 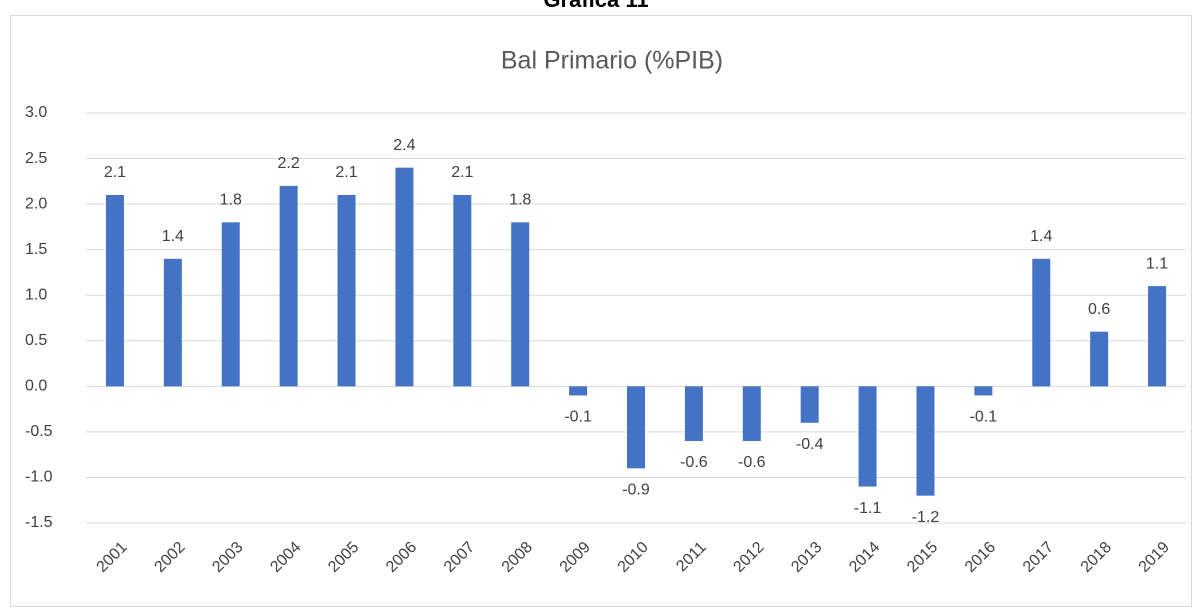 What do you see at coordinates (36, 249) in the screenshot?
I see `y-tick-label: 1.5` at bounding box center [36, 249].